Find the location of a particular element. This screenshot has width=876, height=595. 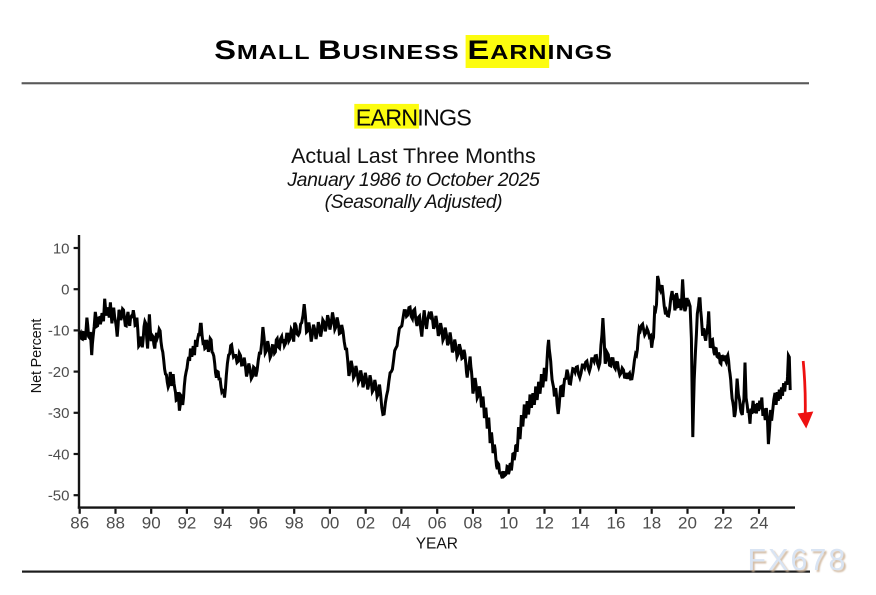

svg-text: 92 is located at coordinates (186, 523).